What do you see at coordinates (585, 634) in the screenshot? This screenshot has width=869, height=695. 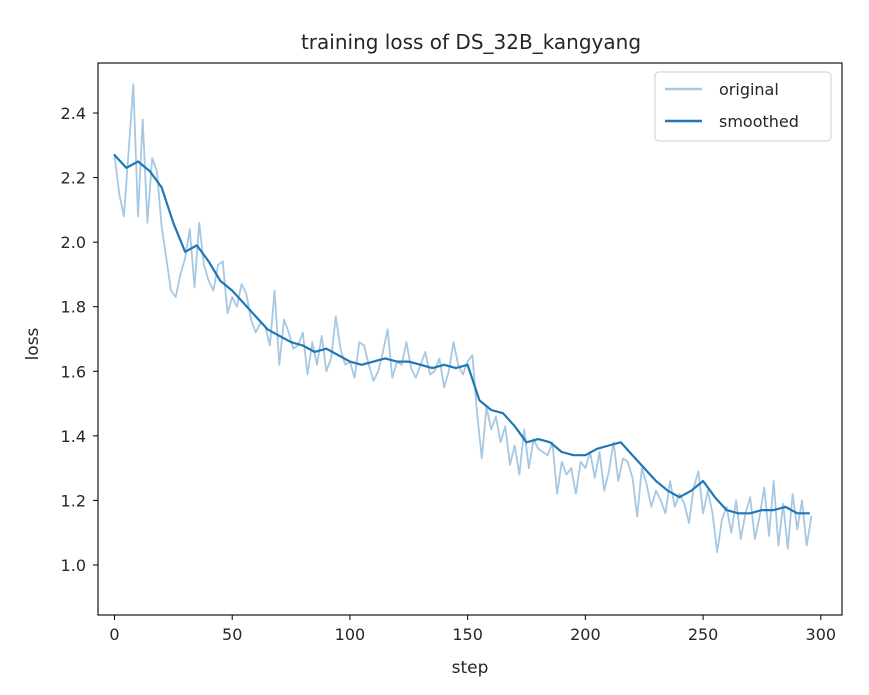 I see `x-tick-label: 200` at bounding box center [585, 634].